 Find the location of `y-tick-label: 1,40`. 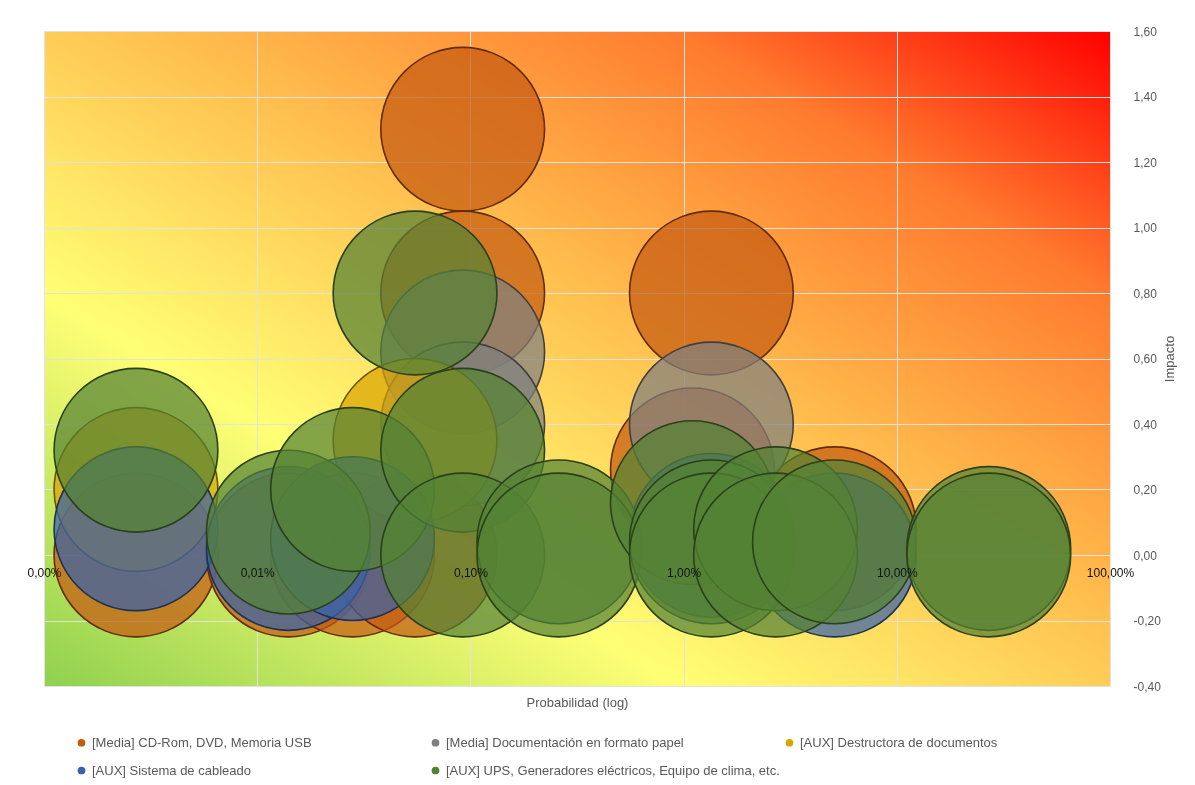

y-tick-label: 1,40 is located at coordinates (1145, 97).